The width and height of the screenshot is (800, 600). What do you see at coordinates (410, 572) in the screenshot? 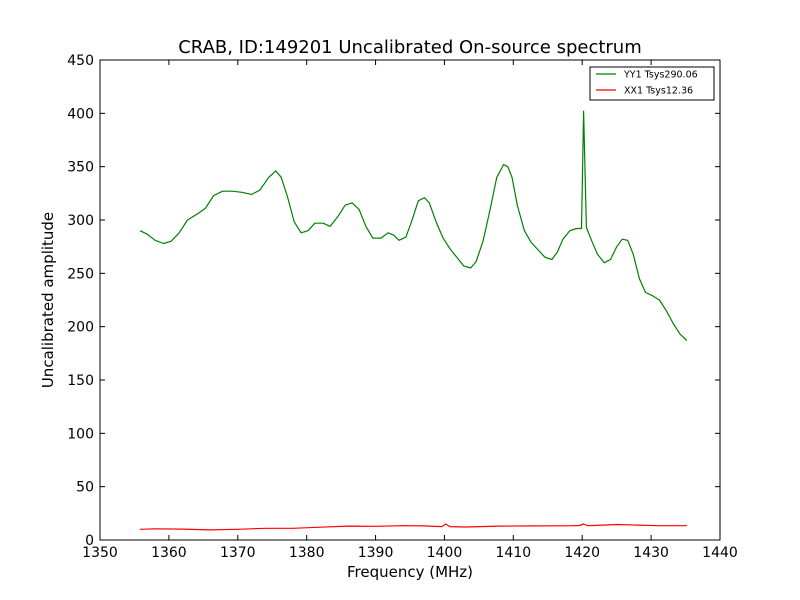
I see `x-axis-label: Frequency (MHz)` at bounding box center [410, 572].